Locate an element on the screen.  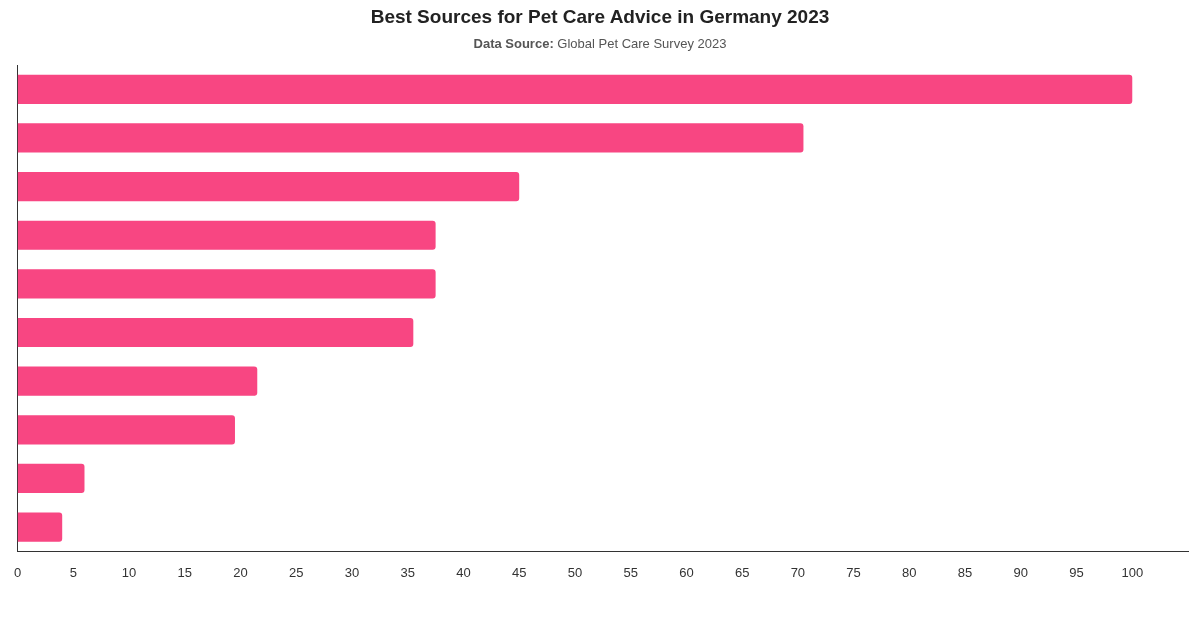
chart-title: Best Sources for Pet Care Advice in Germany 2023 is located at coordinates (600, 17).